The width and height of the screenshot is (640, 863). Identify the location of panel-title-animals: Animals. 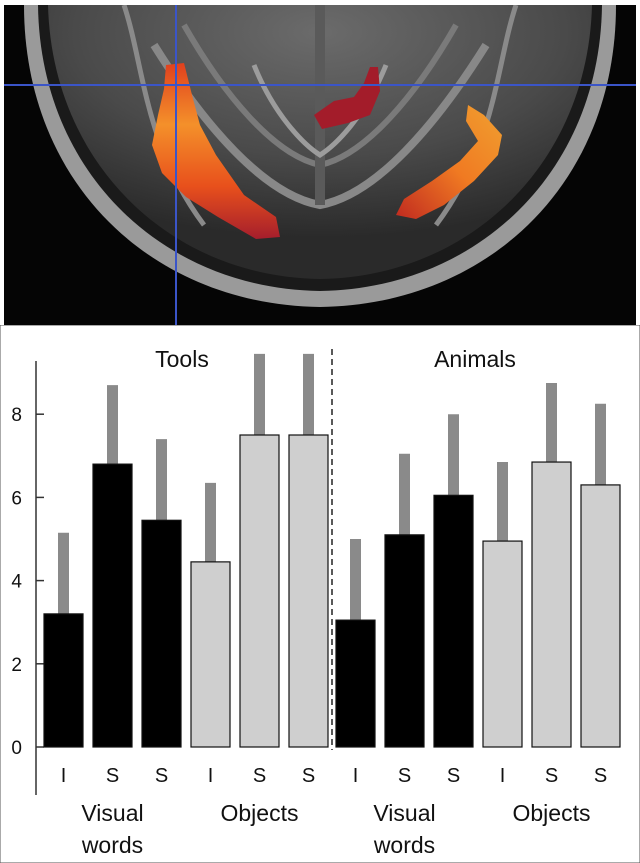
(475, 359).